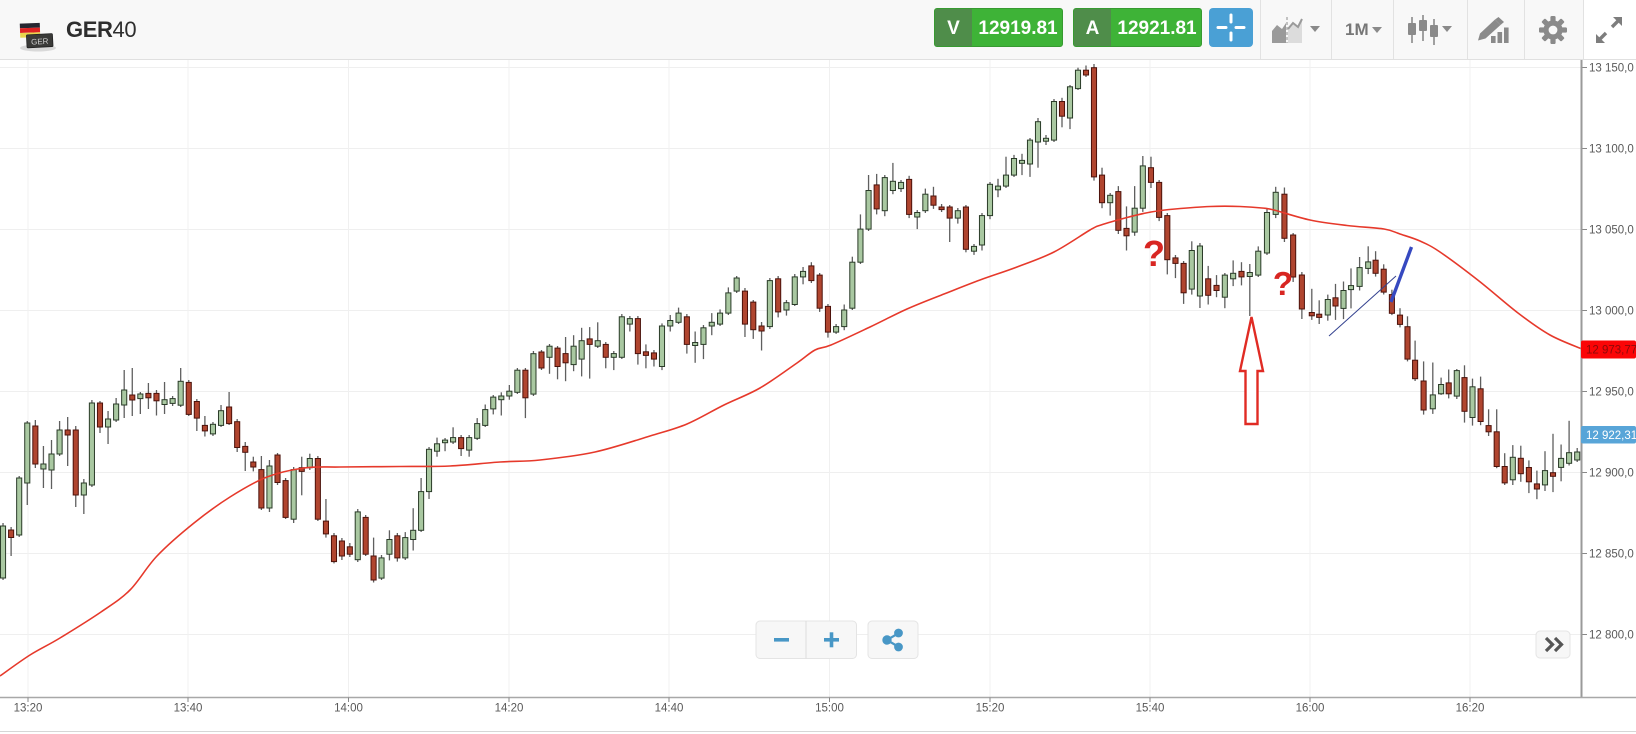 The height and width of the screenshot is (734, 1636). What do you see at coordinates (1611, 393) in the screenshot?
I see `svg-text: 12 950,0` at bounding box center [1611, 393].